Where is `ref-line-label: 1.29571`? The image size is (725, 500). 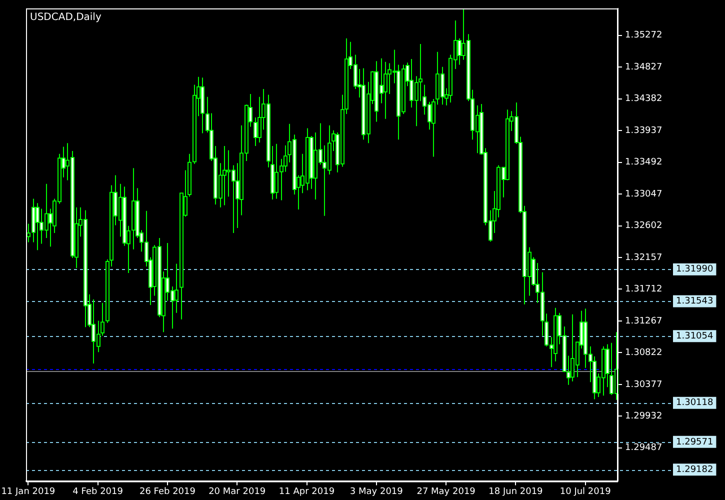 ref-line-label: 1.29571 is located at coordinates (695, 442).